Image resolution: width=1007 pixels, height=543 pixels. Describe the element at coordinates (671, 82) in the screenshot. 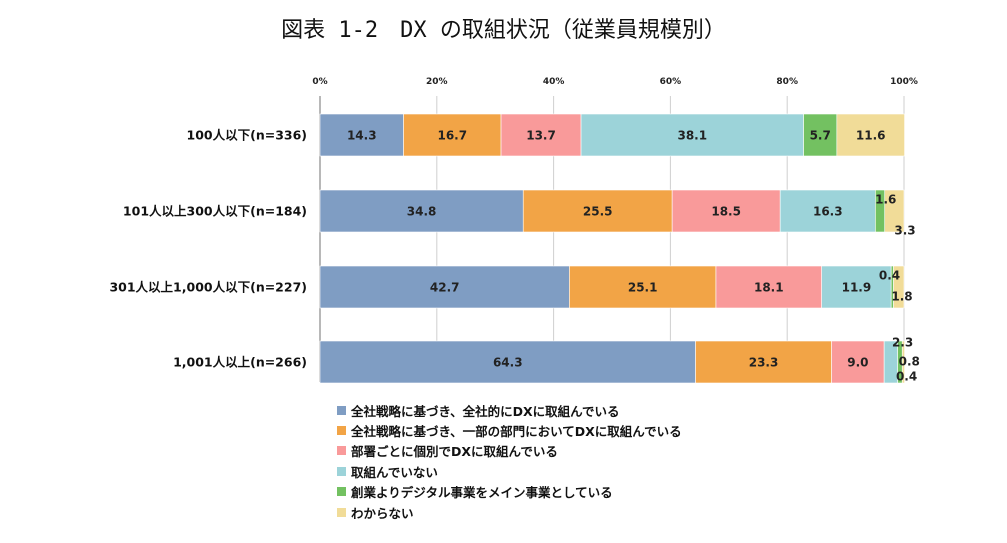

I see `x-tick-label: 60%` at that location.